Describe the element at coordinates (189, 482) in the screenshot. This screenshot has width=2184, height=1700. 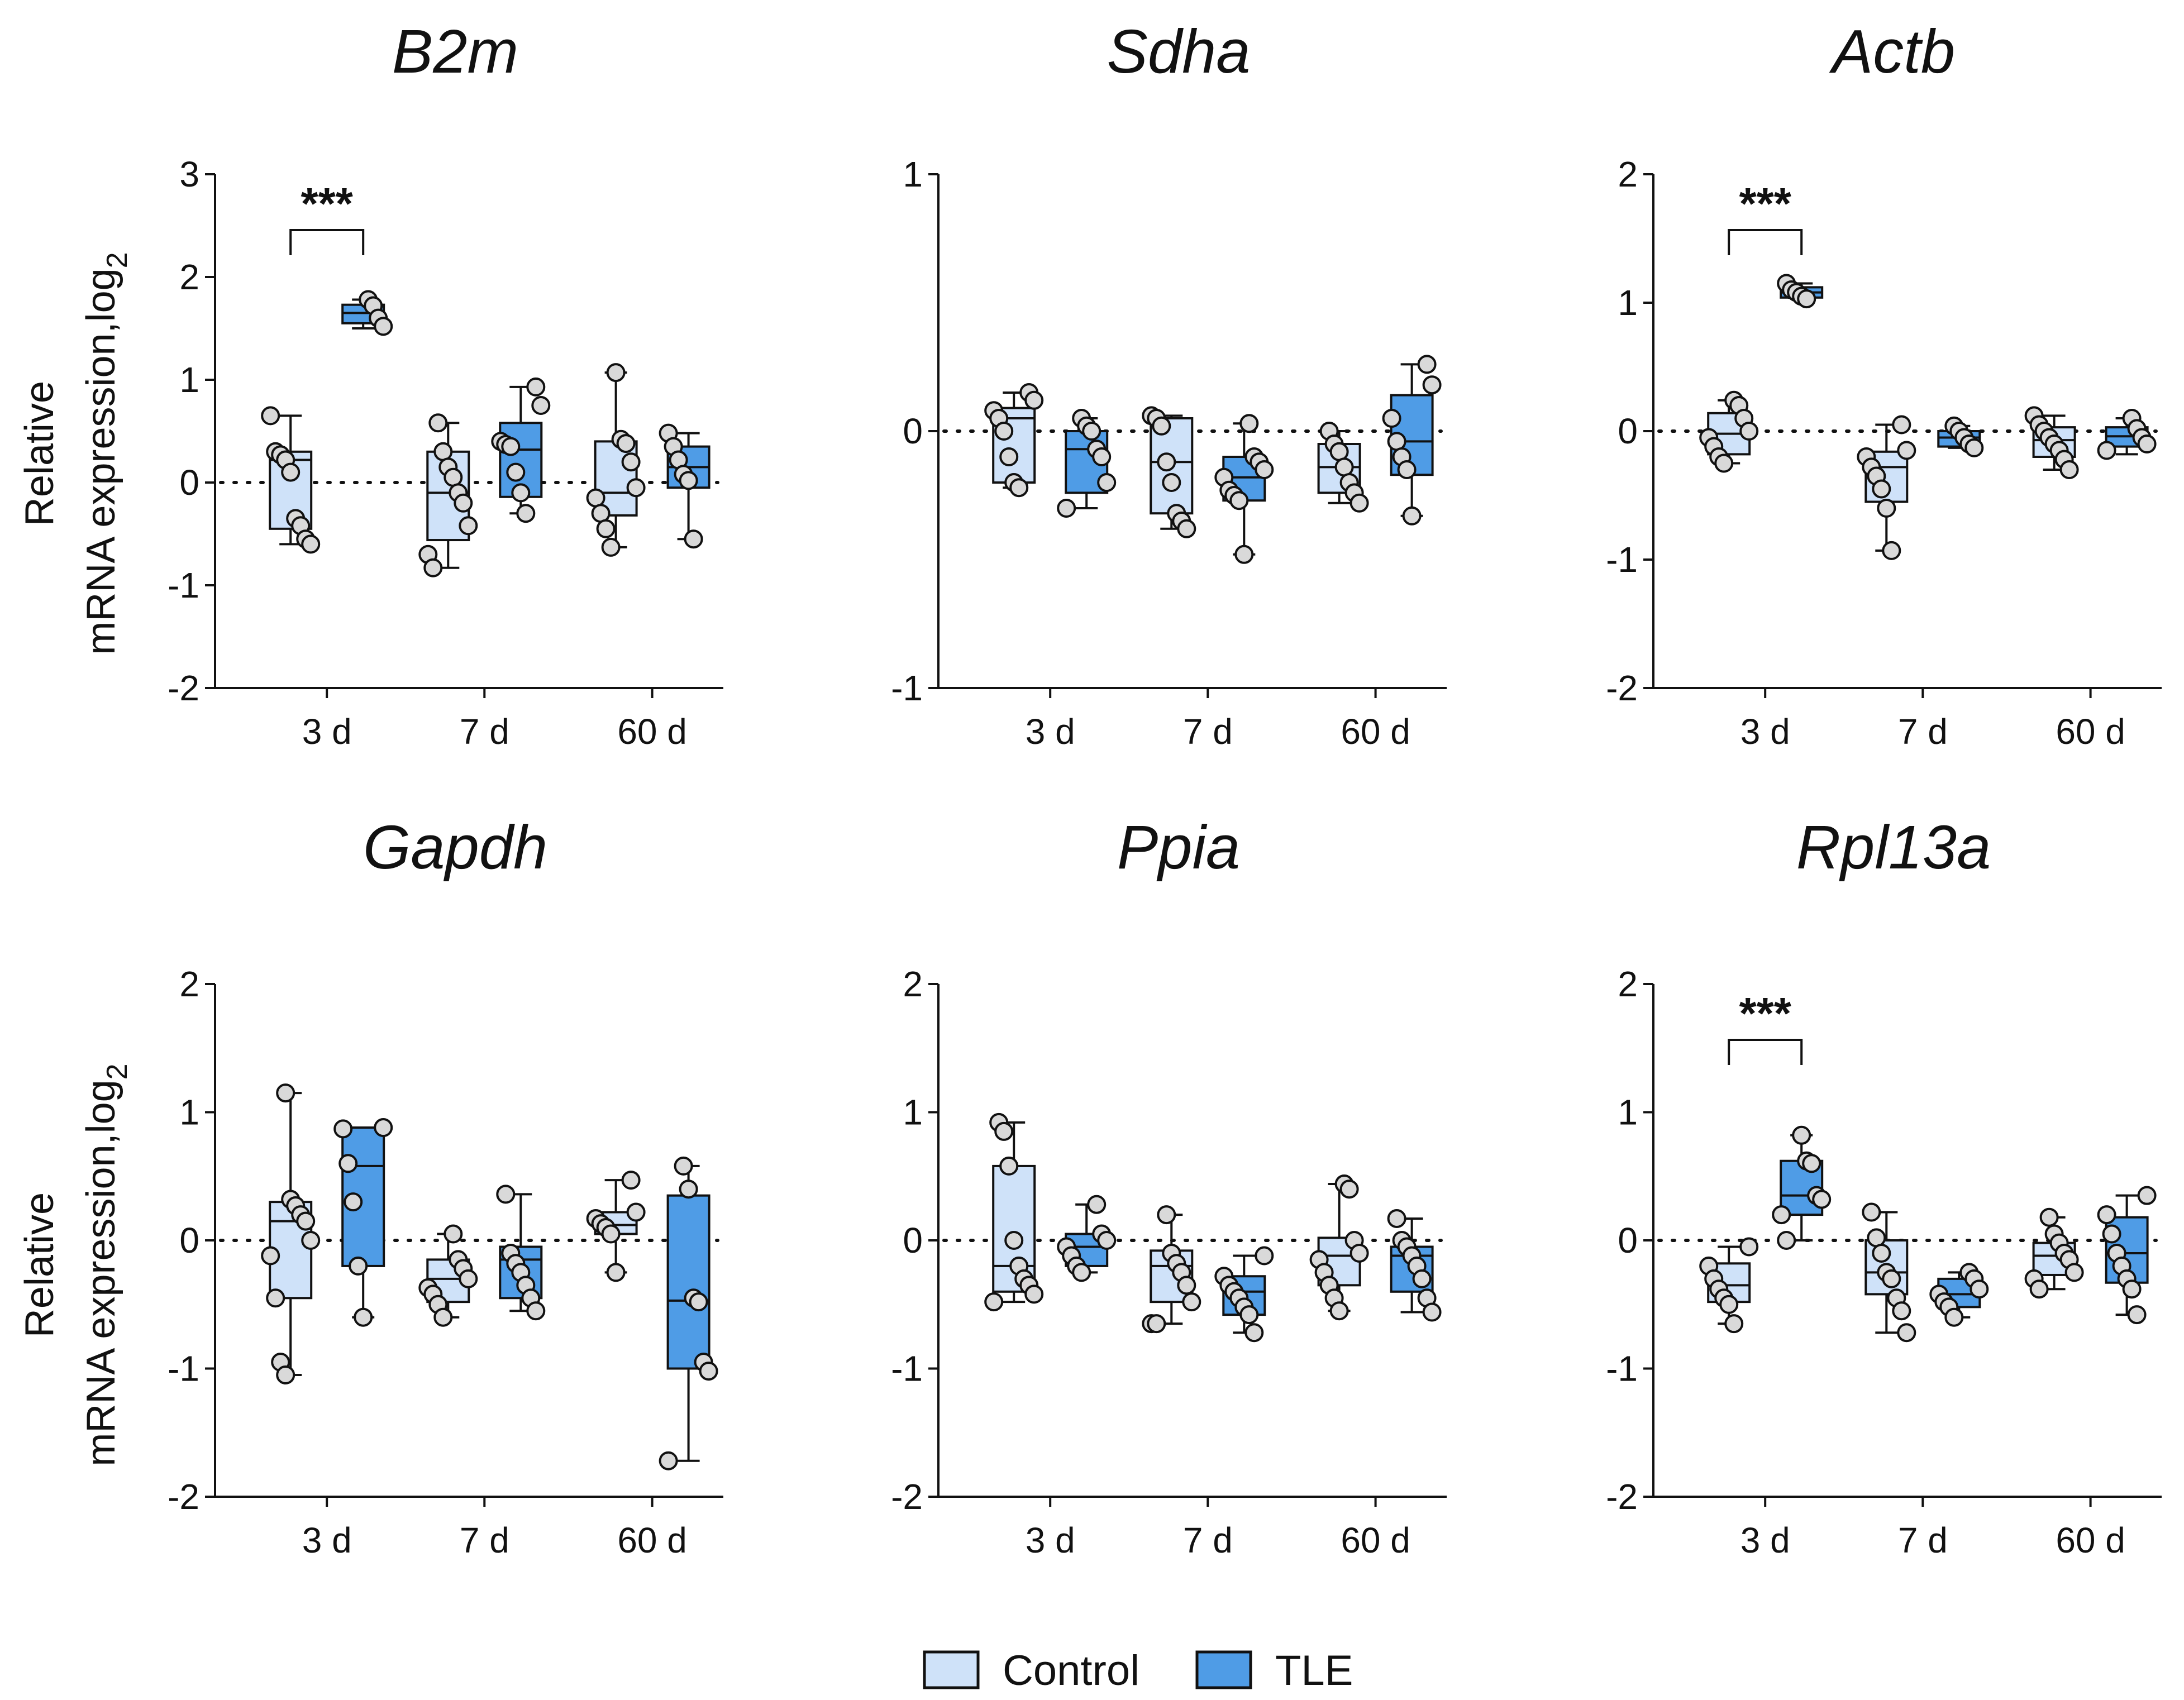
I see `y-tick-label-b2m: 0` at that location.